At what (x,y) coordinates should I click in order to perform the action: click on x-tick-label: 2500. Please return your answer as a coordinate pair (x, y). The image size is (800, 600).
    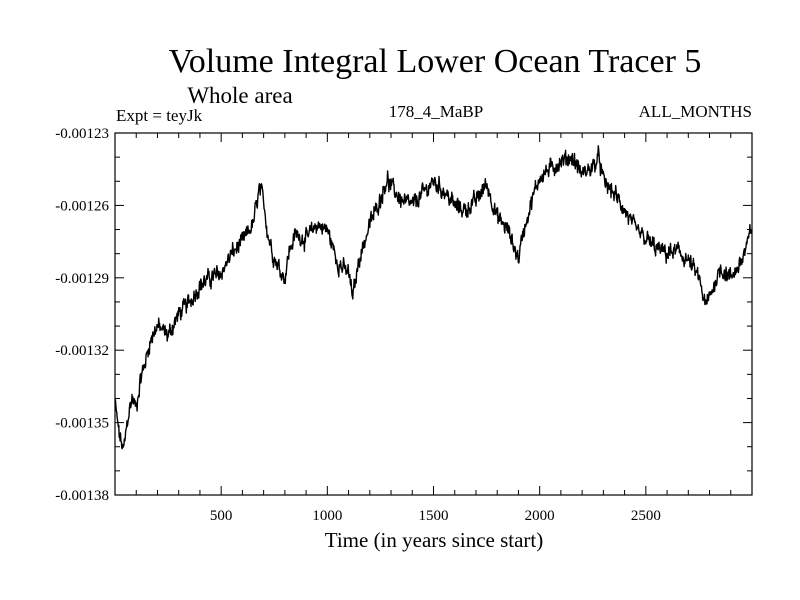
    Looking at the image, I should click on (646, 516).